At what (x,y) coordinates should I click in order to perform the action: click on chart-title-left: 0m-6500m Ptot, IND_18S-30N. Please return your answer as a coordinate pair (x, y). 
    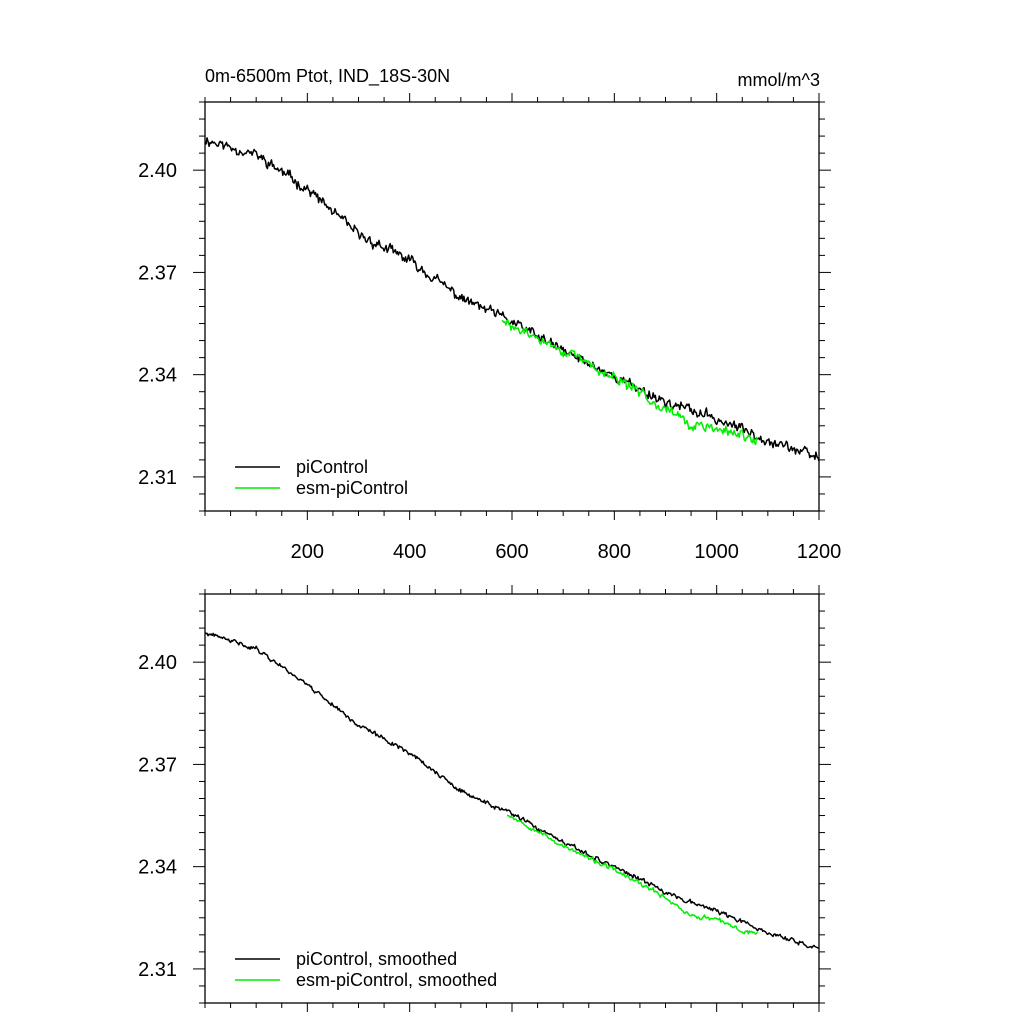
    Looking at the image, I should click on (327, 76).